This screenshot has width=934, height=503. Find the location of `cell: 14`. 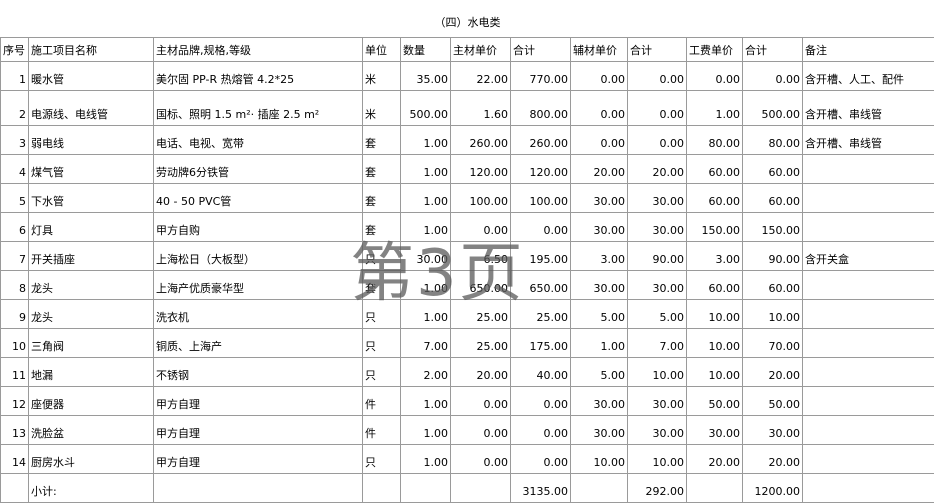

cell: 14 is located at coordinates (15, 459).